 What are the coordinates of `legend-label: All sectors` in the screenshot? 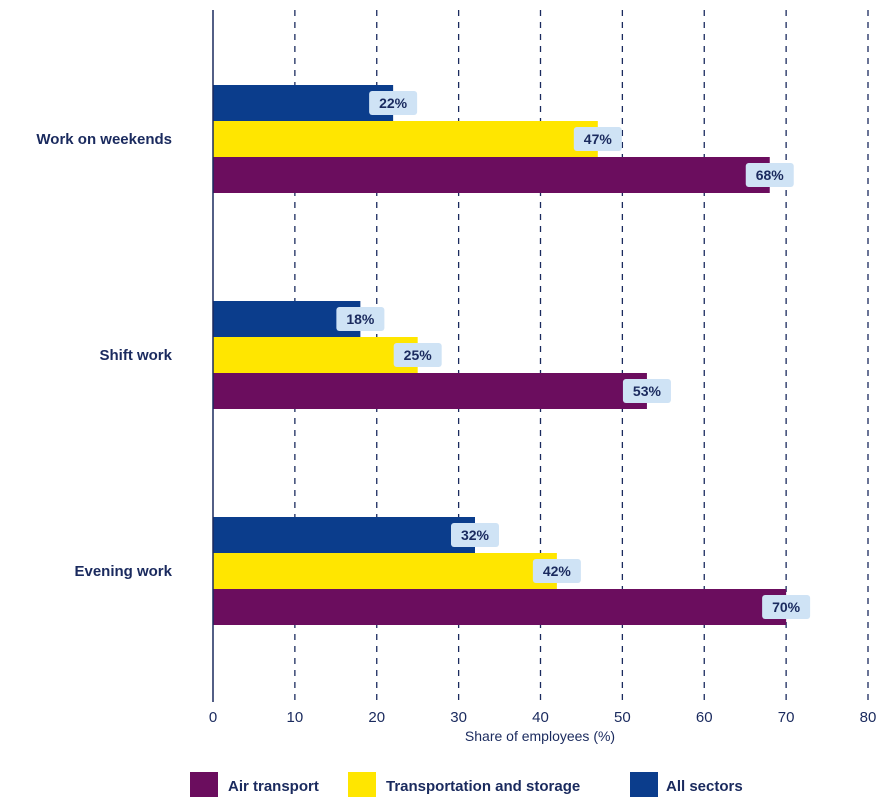 It's located at (704, 786).